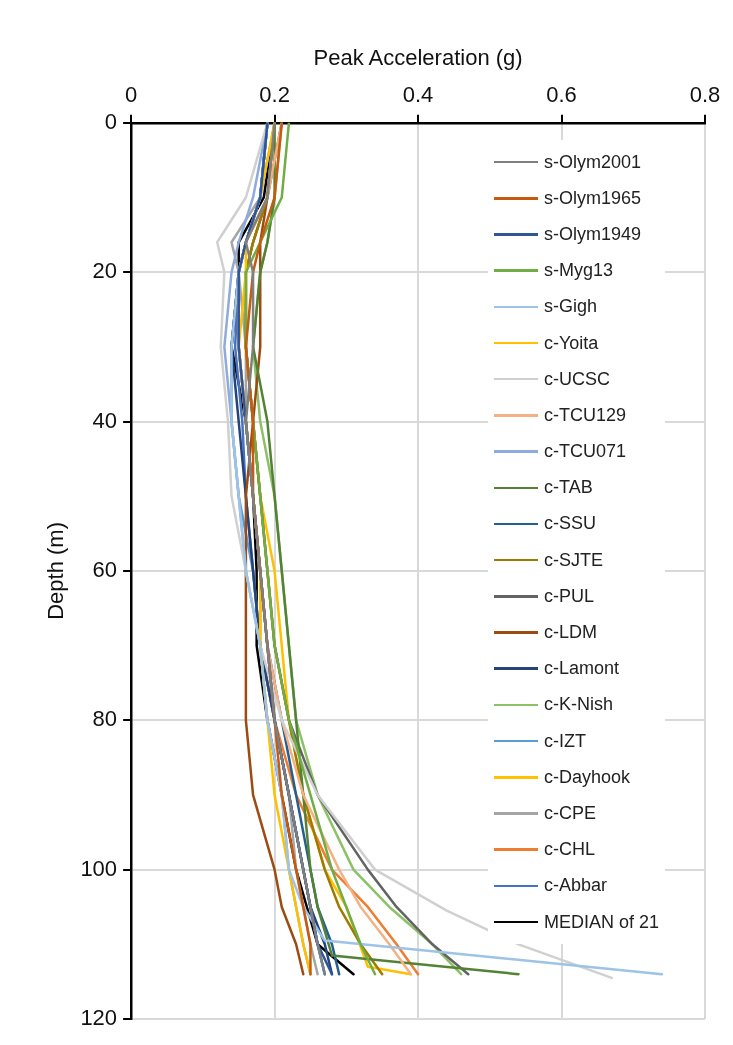 Image resolution: width=733 pixels, height=1045 pixels. Describe the element at coordinates (99, 868) in the screenshot. I see `y-tick-label: 100` at that location.